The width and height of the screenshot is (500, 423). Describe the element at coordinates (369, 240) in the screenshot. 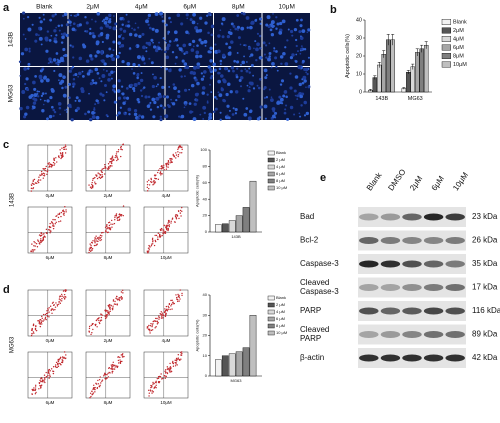

I see `band` at that location.